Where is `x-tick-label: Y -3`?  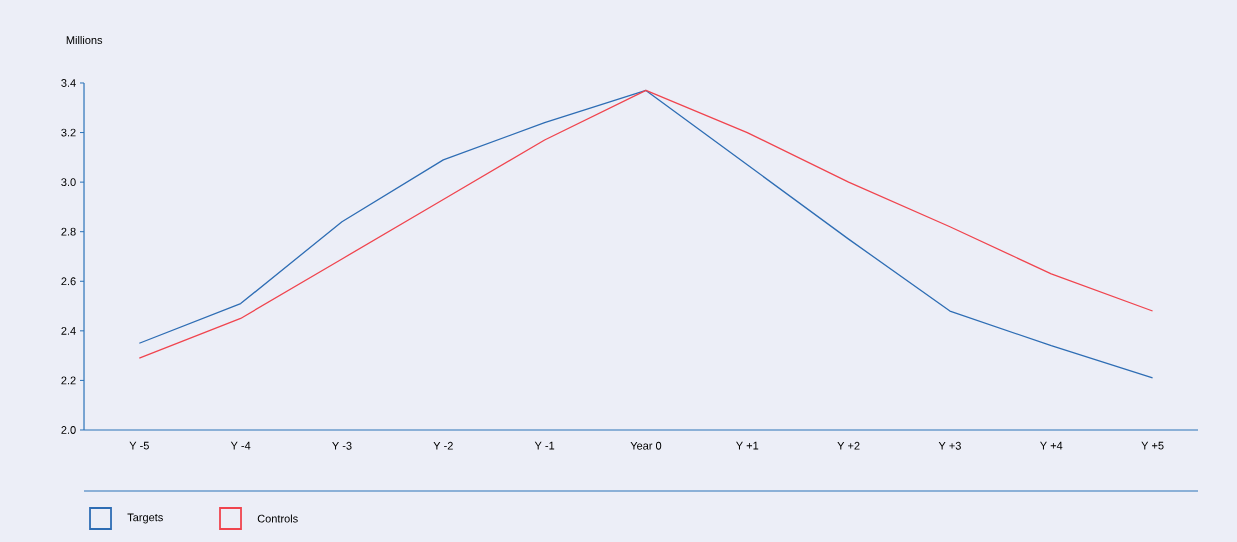 x-tick-label: Y -3 is located at coordinates (342, 445).